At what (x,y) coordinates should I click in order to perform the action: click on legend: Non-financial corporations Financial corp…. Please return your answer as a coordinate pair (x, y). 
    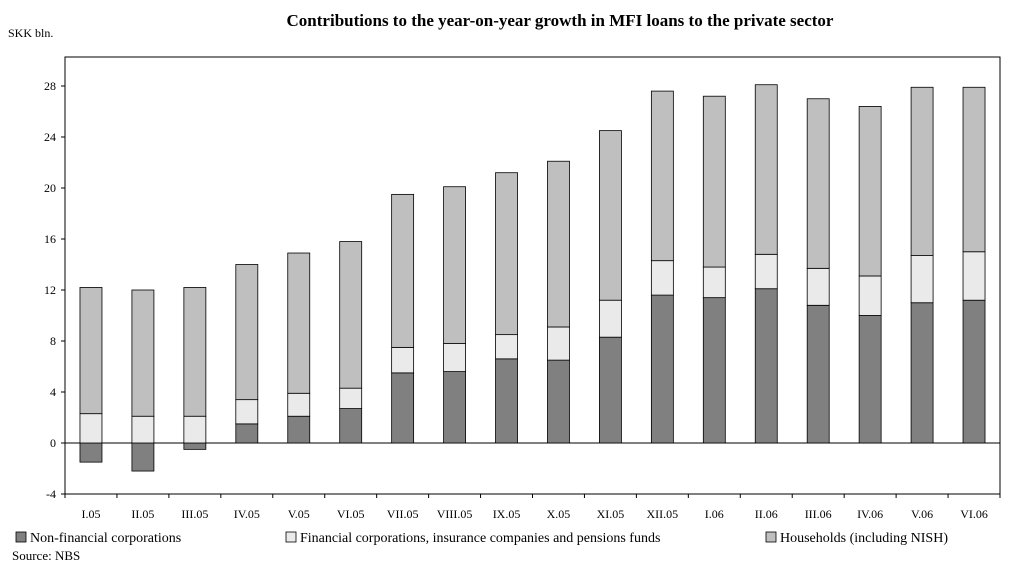
    Looking at the image, I should click on (481, 538).